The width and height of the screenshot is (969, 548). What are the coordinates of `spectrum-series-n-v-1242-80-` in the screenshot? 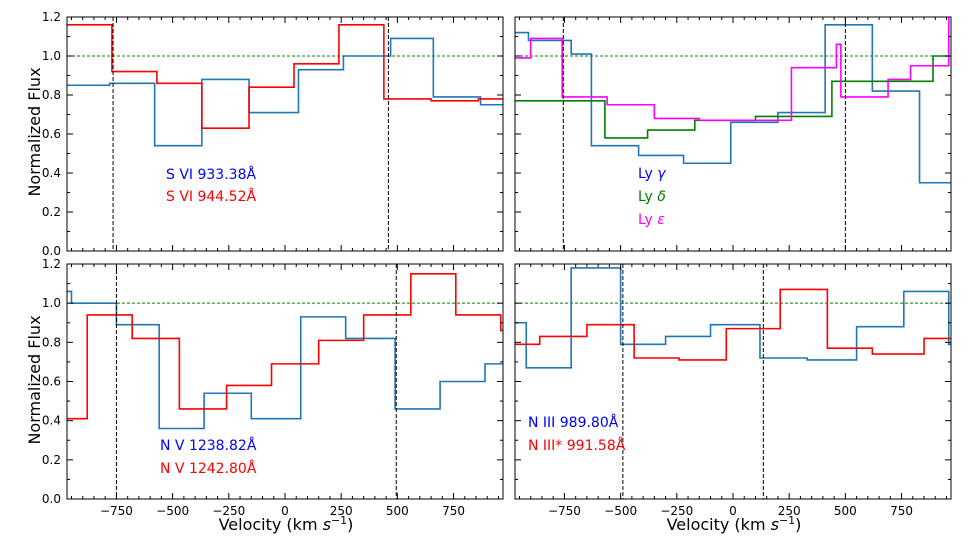 It's located at (285, 346).